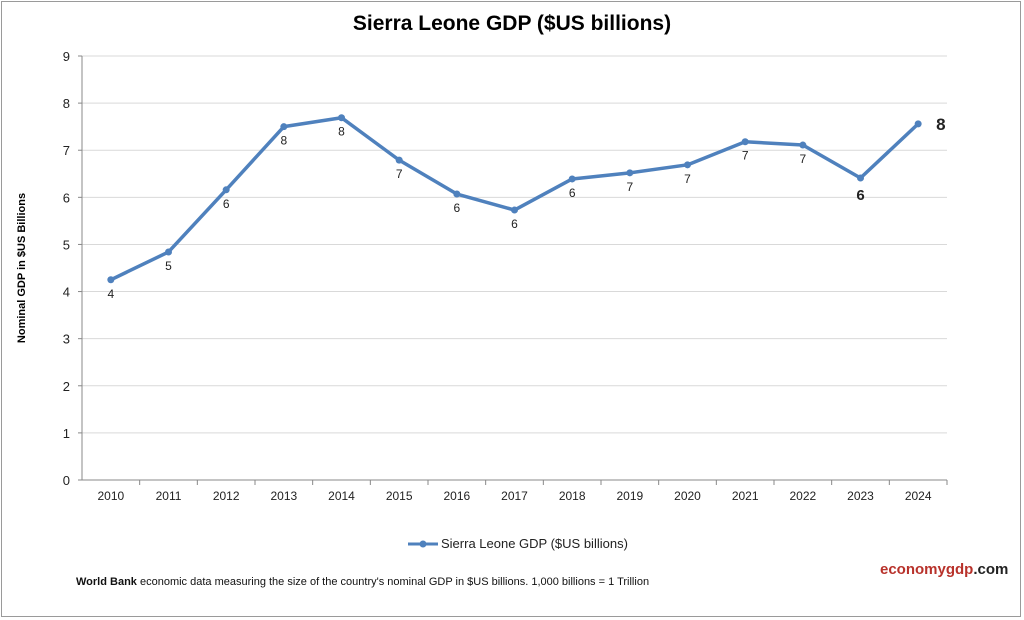 The height and width of the screenshot is (620, 1024). What do you see at coordinates (572, 496) in the screenshot?
I see `x-tick-label: 2018` at bounding box center [572, 496].